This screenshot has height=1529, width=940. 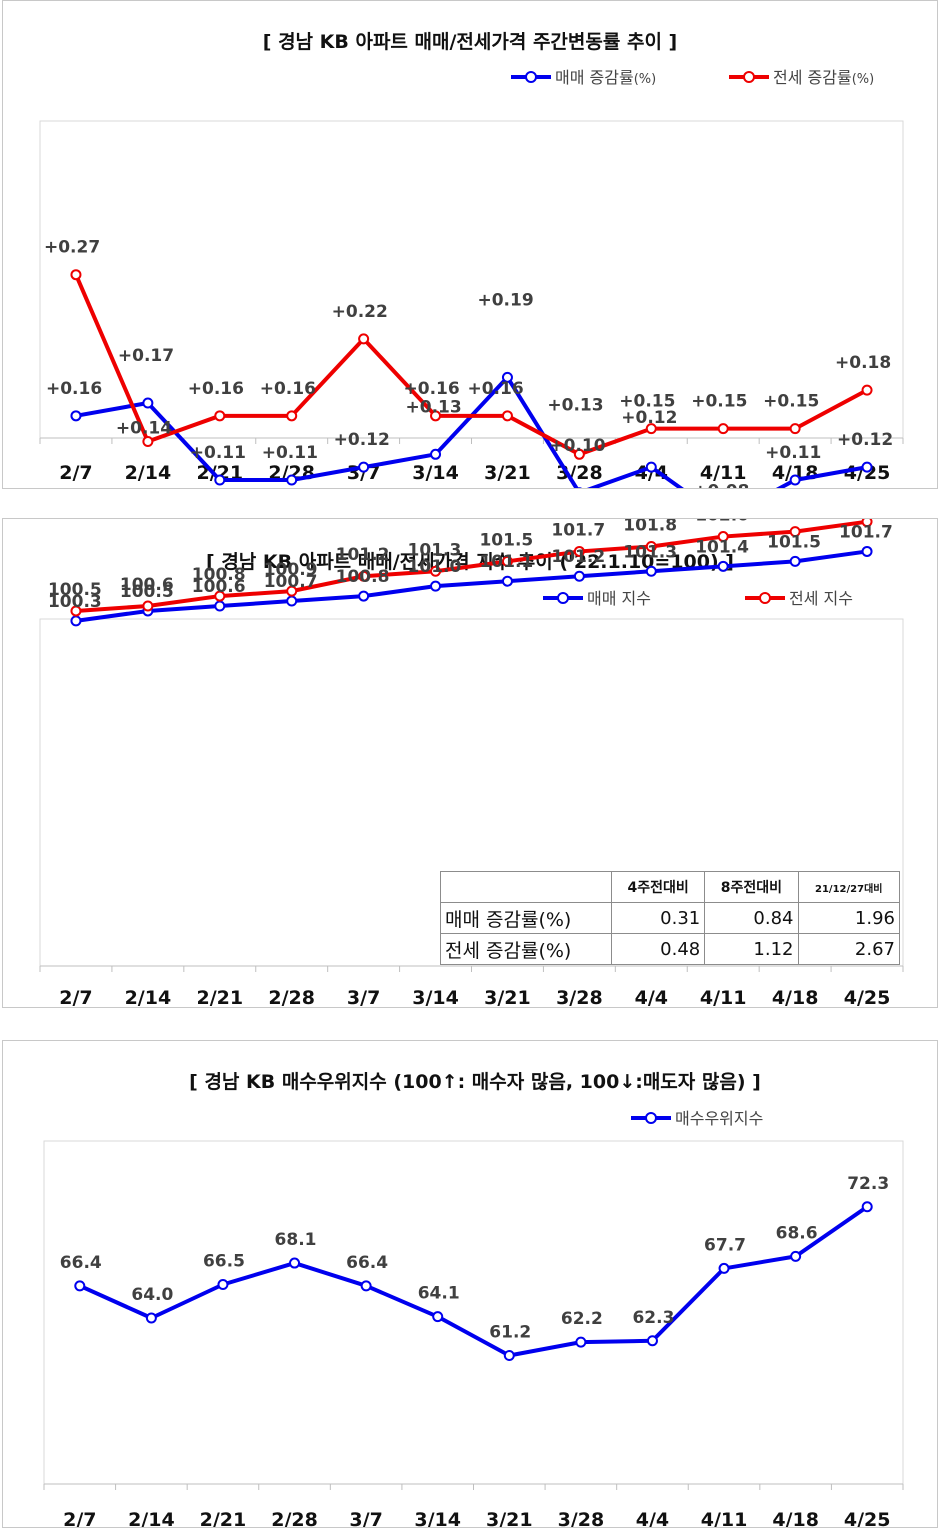 I want to click on table-cell: 0.31, so click(x=658, y=918).